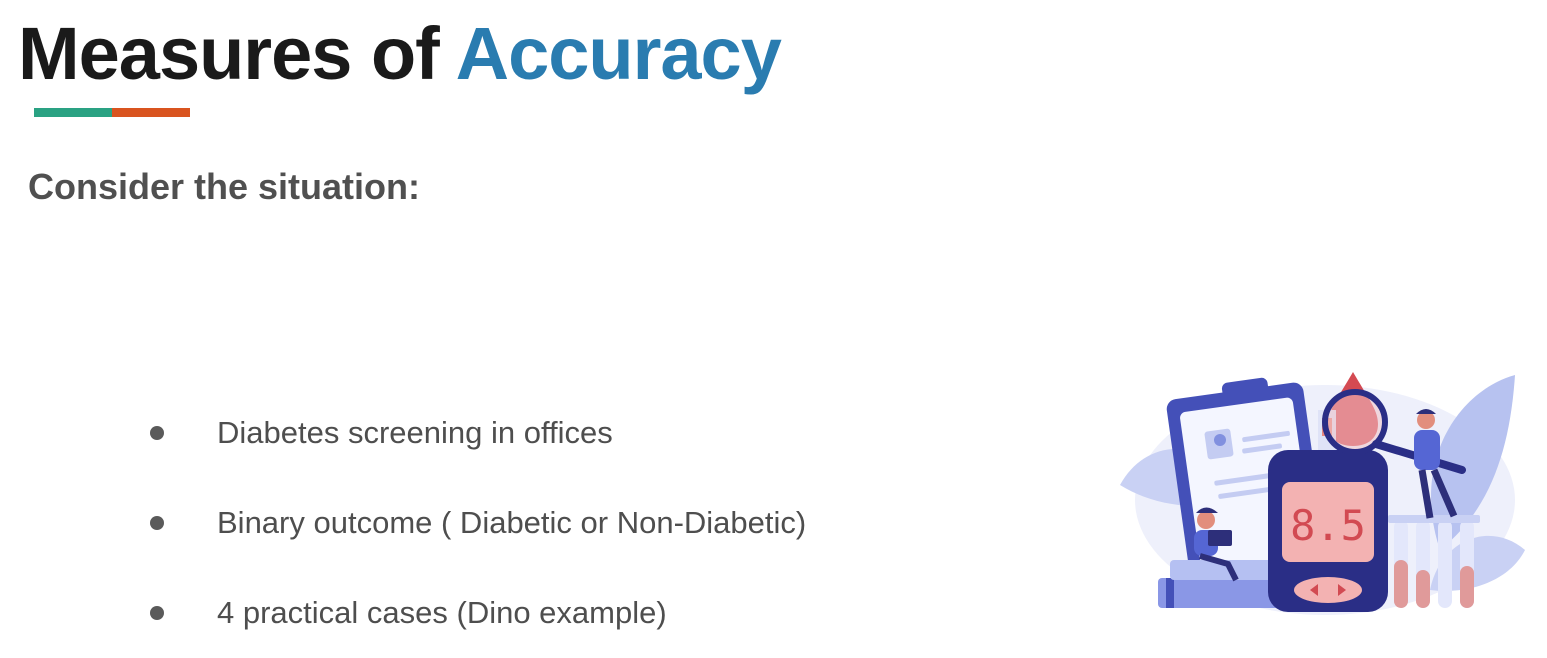 This screenshot has height=658, width=1547. What do you see at coordinates (618, 53) in the screenshot?
I see `title-text-accent: Accuracy` at bounding box center [618, 53].